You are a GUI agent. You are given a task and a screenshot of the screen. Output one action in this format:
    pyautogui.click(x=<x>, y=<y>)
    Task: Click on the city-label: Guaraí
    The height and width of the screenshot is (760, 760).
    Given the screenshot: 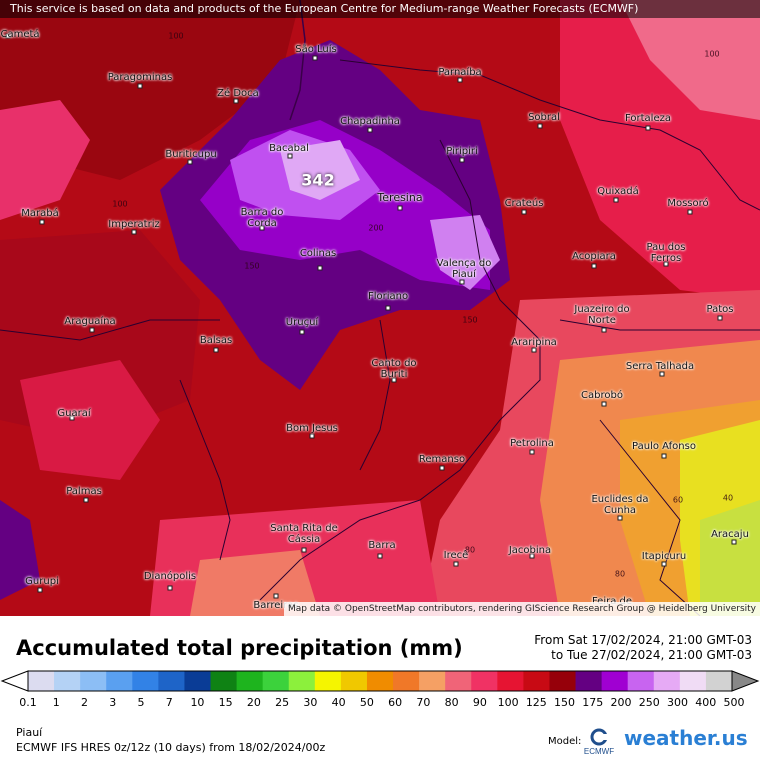 What is the action you would take?
    pyautogui.click(x=74, y=413)
    